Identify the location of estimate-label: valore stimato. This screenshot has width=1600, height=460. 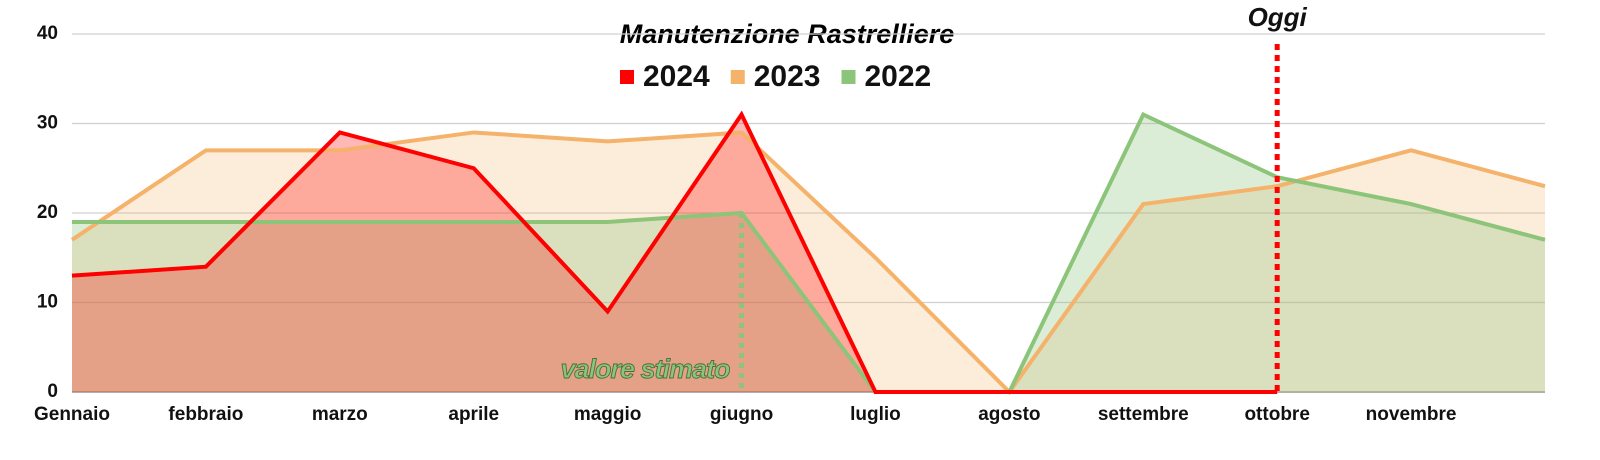
(645, 369).